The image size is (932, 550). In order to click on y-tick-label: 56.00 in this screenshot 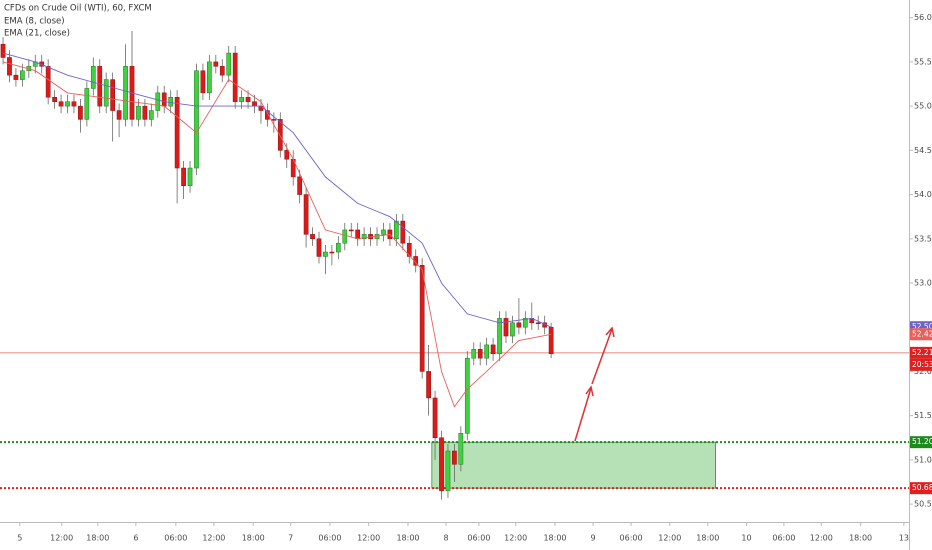, I will do `click(923, 17)`.